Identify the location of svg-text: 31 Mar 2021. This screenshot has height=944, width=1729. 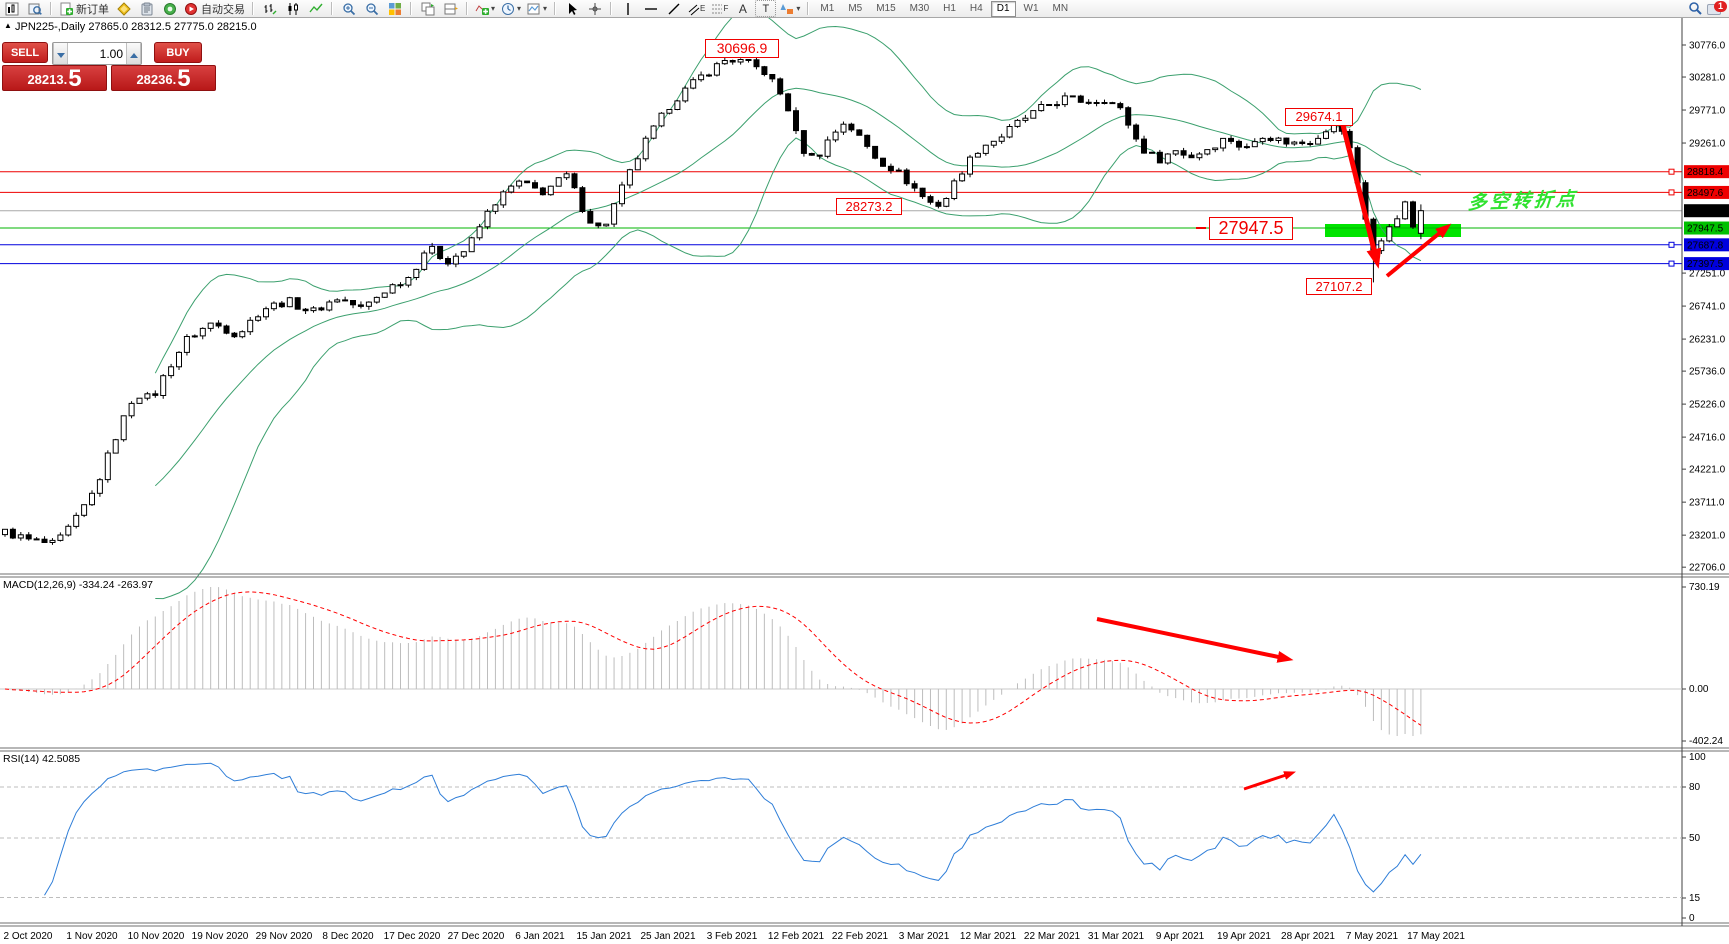
(1116, 936).